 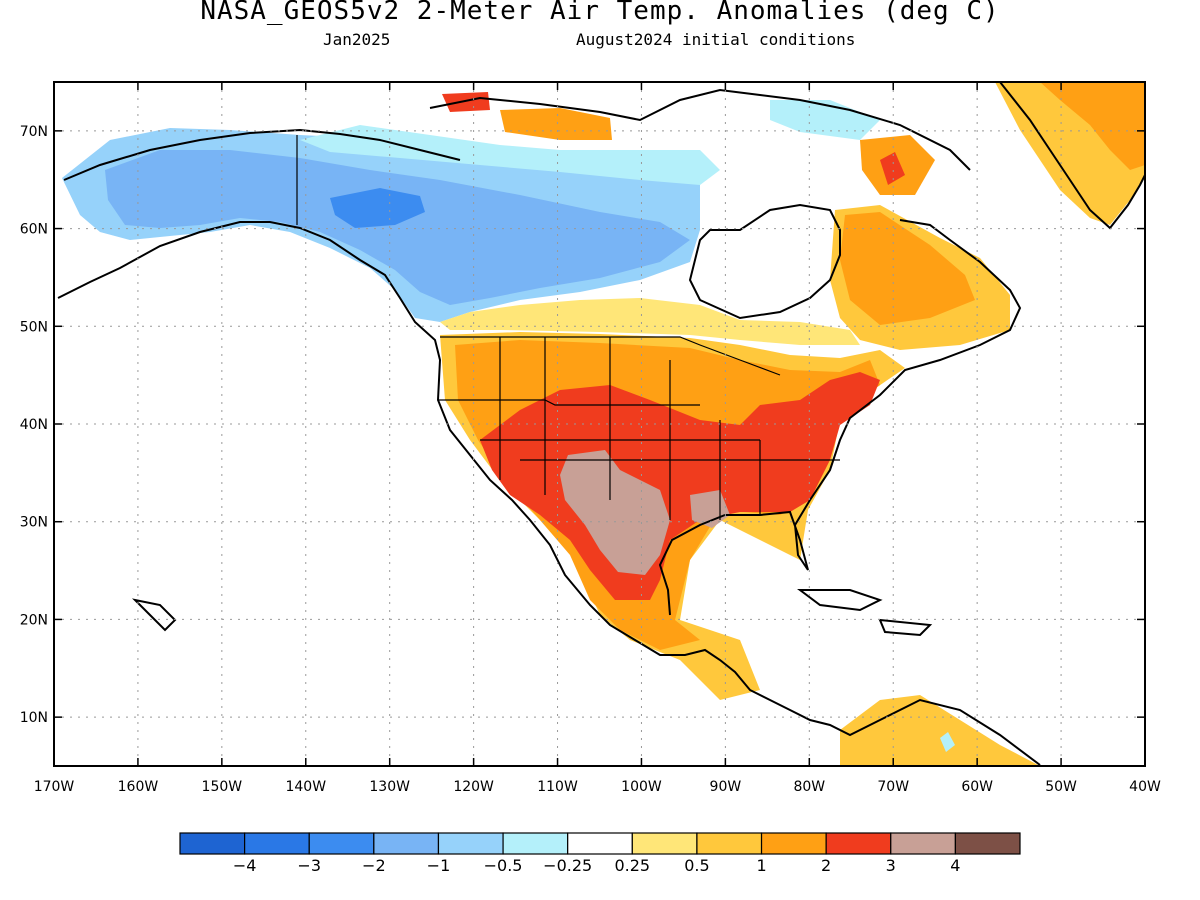 I want to click on valid-month-label: Jan2025, so click(x=357, y=39).